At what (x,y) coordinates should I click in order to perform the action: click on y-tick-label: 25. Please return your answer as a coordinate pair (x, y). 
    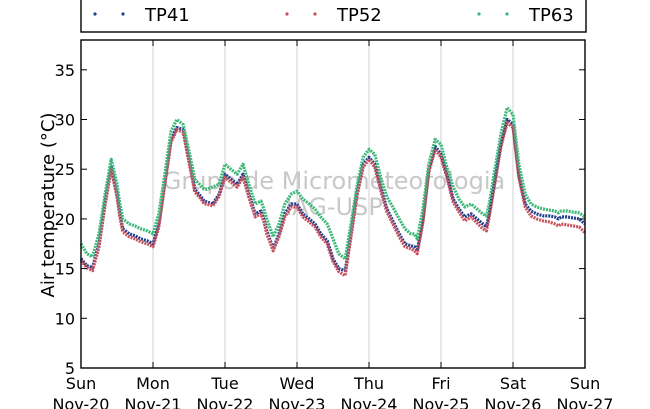
    Looking at the image, I should click on (65, 169).